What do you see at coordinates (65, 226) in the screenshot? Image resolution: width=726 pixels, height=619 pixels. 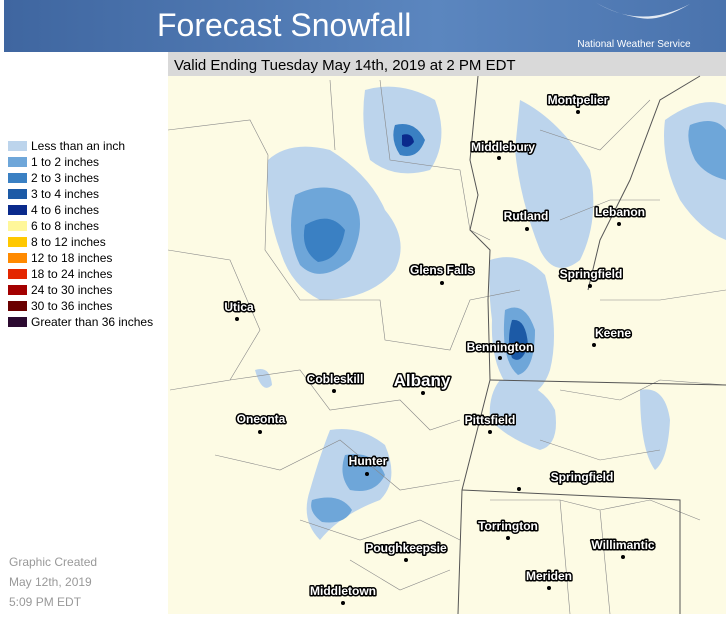 I see `legend-label: 6 to 8 inches` at bounding box center [65, 226].